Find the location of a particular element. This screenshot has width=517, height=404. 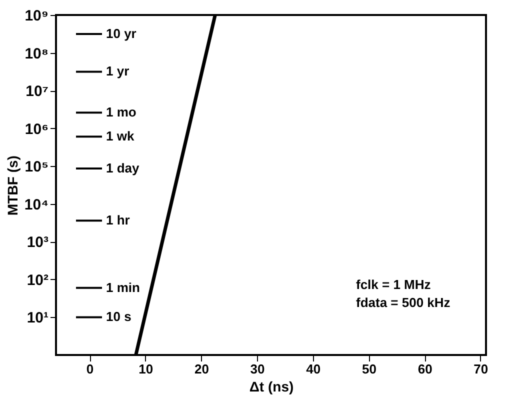

y-tick-label: 10⁷ is located at coordinates (37, 91).